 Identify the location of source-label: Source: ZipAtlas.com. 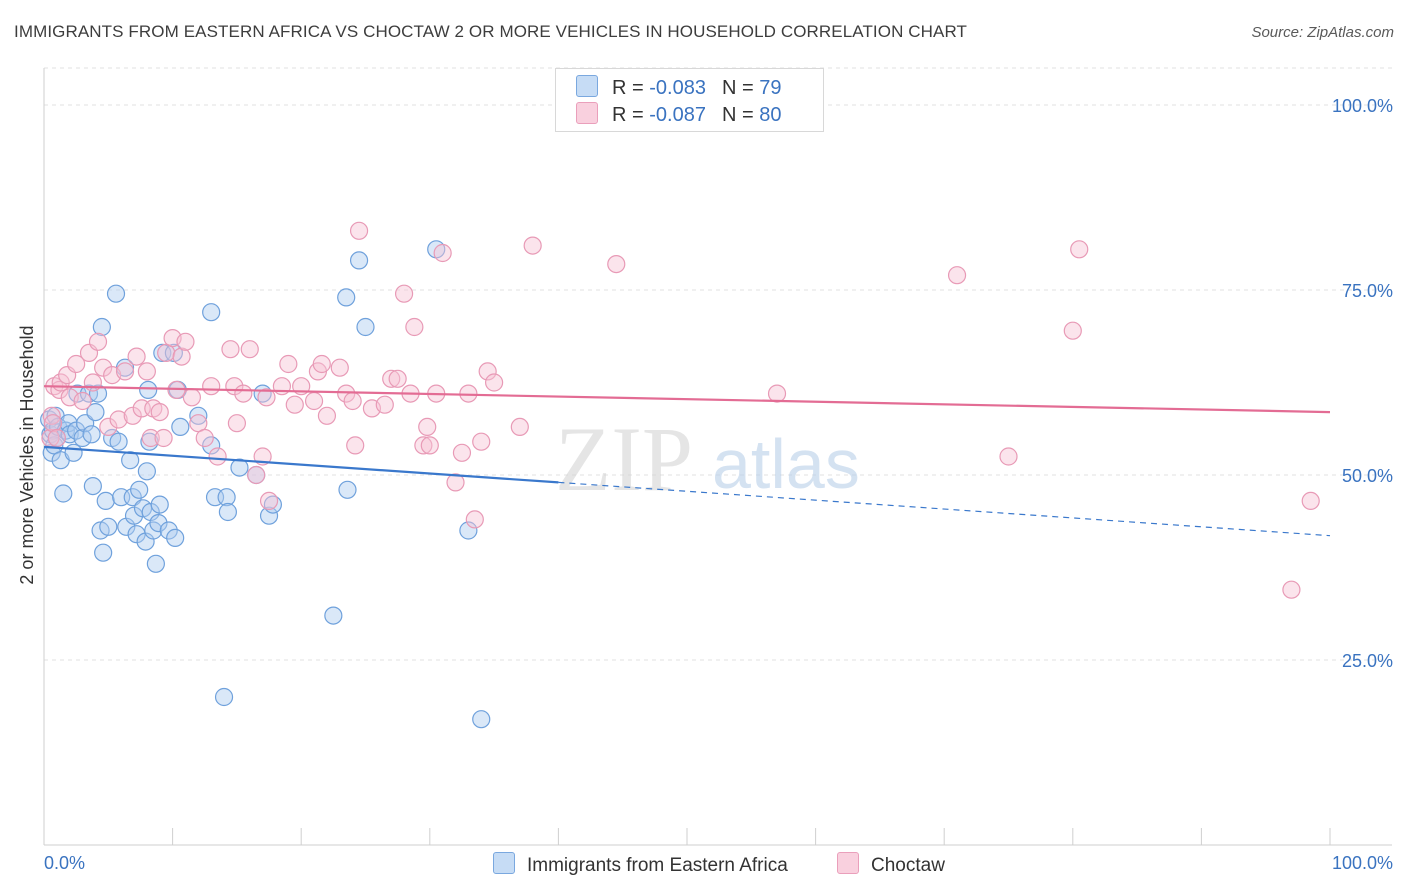
(1322, 32).